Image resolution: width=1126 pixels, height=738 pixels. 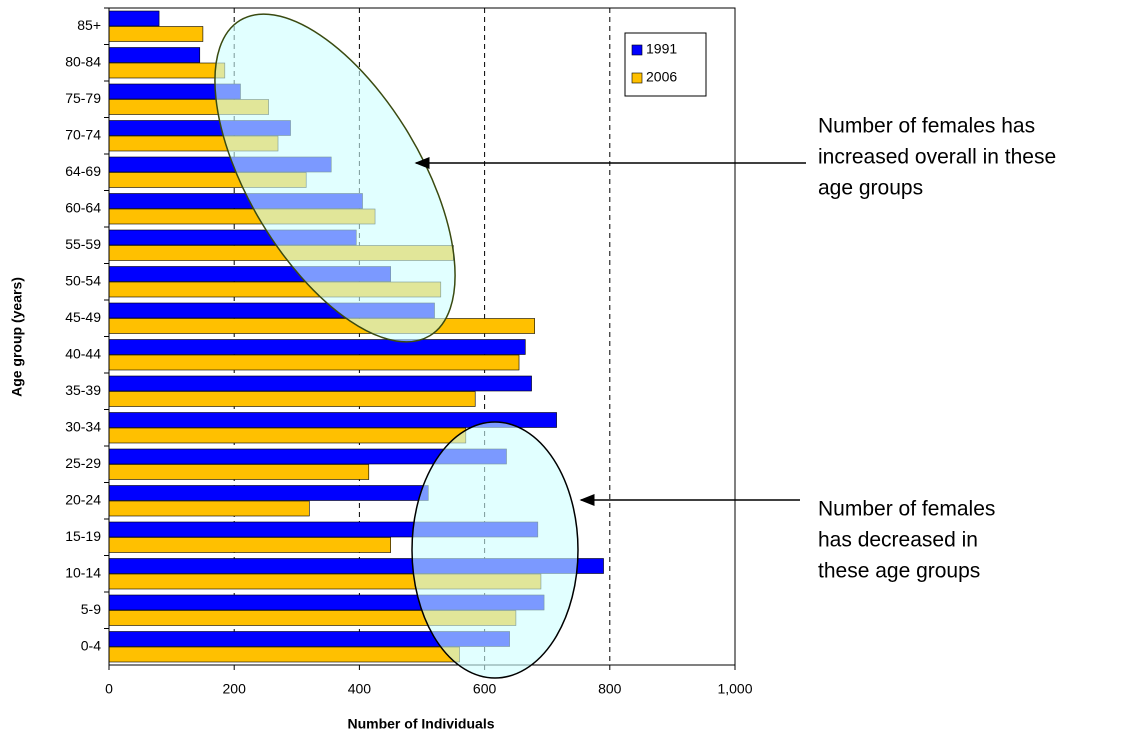 What do you see at coordinates (235, 689) in the screenshot?
I see `x-tick-label: 200` at bounding box center [235, 689].